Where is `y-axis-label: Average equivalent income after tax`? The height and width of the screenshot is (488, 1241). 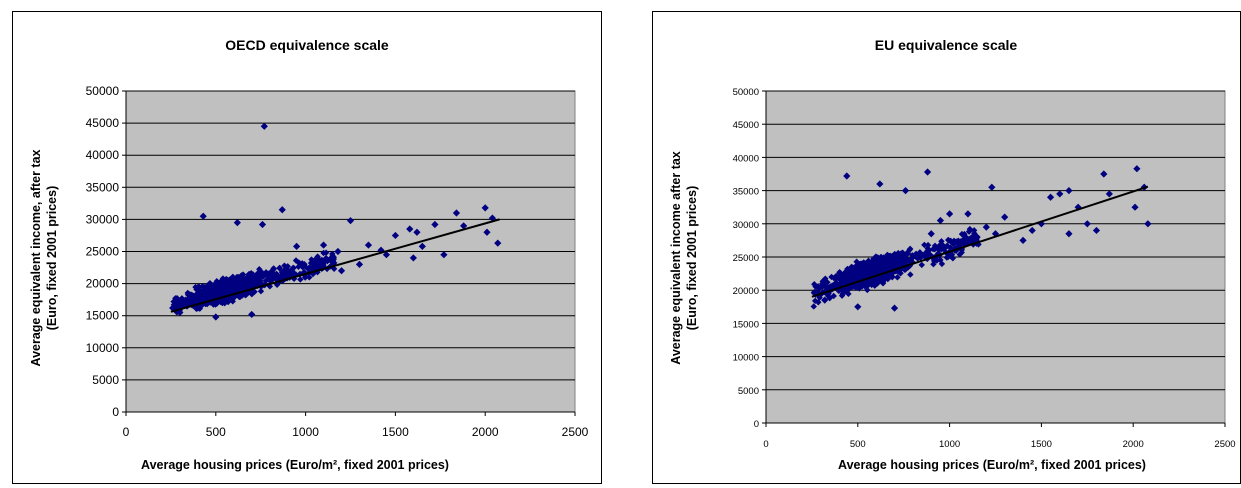 y-axis-label: Average equivalent income after tax is located at coordinates (676, 258).